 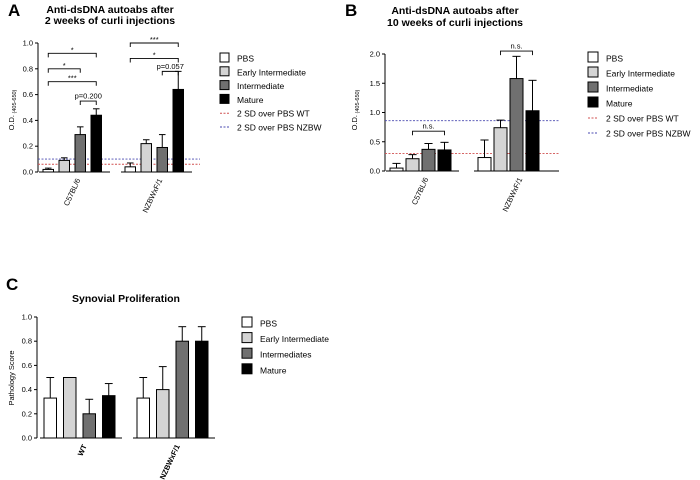 I want to click on y-tick-label: 0.5, so click(x=375, y=141).